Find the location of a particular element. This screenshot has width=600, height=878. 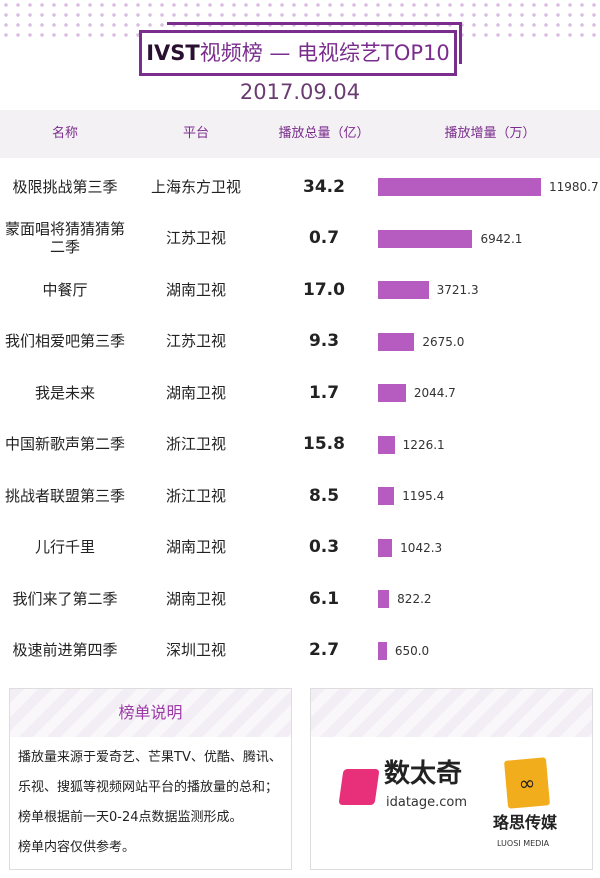

table-row: 极速前进第四季 深圳卫视 2.7 650.0 is located at coordinates (300, 650).